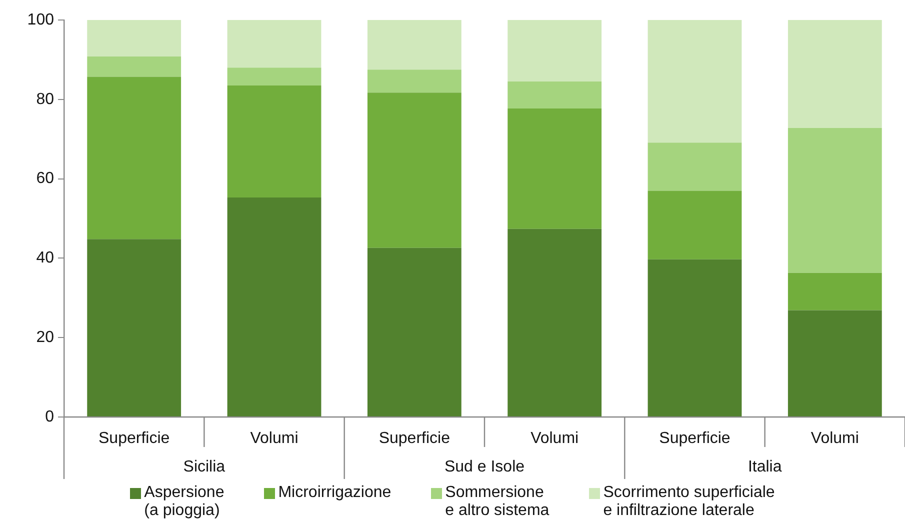 The height and width of the screenshot is (531, 905). What do you see at coordinates (45, 258) in the screenshot?
I see `y-tick-label: 40` at bounding box center [45, 258].